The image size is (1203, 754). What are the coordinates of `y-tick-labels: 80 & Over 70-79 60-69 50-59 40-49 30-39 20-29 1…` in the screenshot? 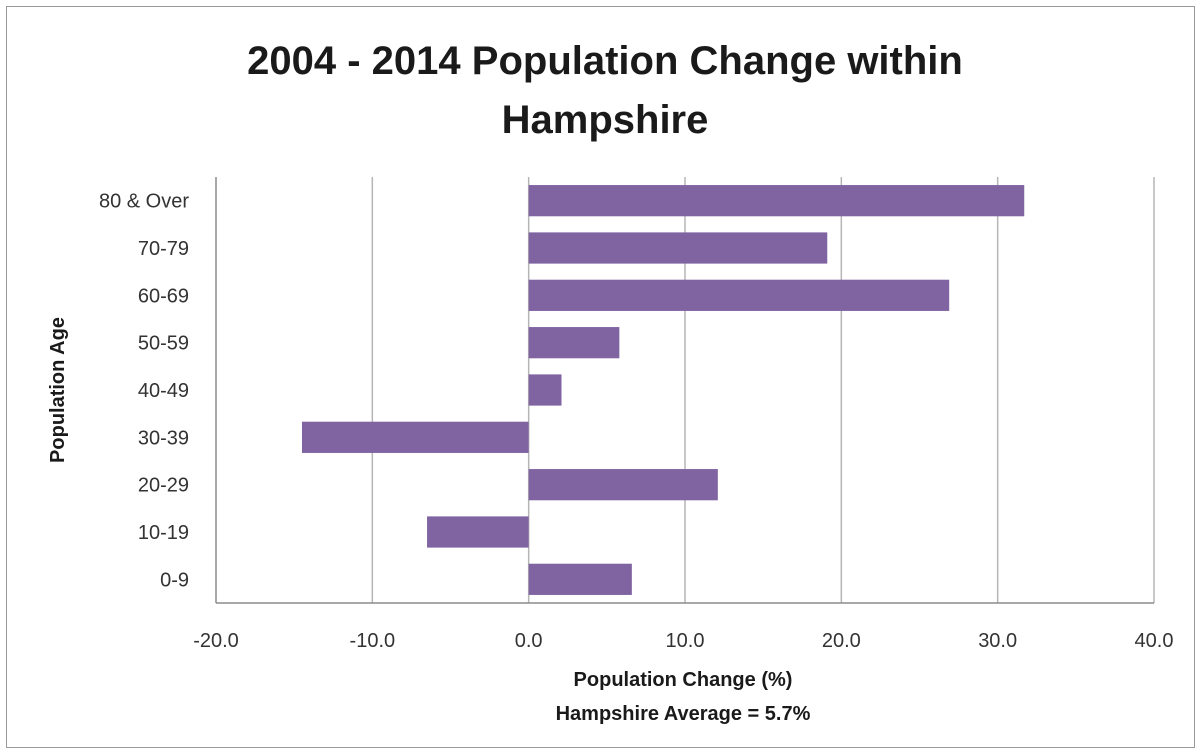 It's located at (144, 391).